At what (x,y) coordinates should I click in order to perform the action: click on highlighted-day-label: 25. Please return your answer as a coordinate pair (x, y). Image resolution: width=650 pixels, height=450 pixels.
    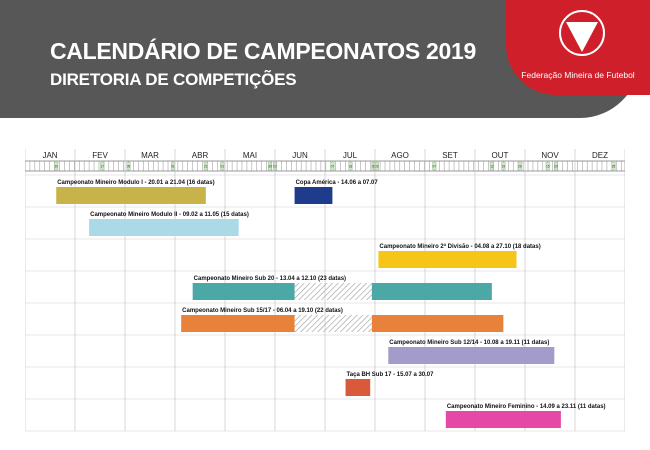
    Looking at the image, I should click on (614, 166).